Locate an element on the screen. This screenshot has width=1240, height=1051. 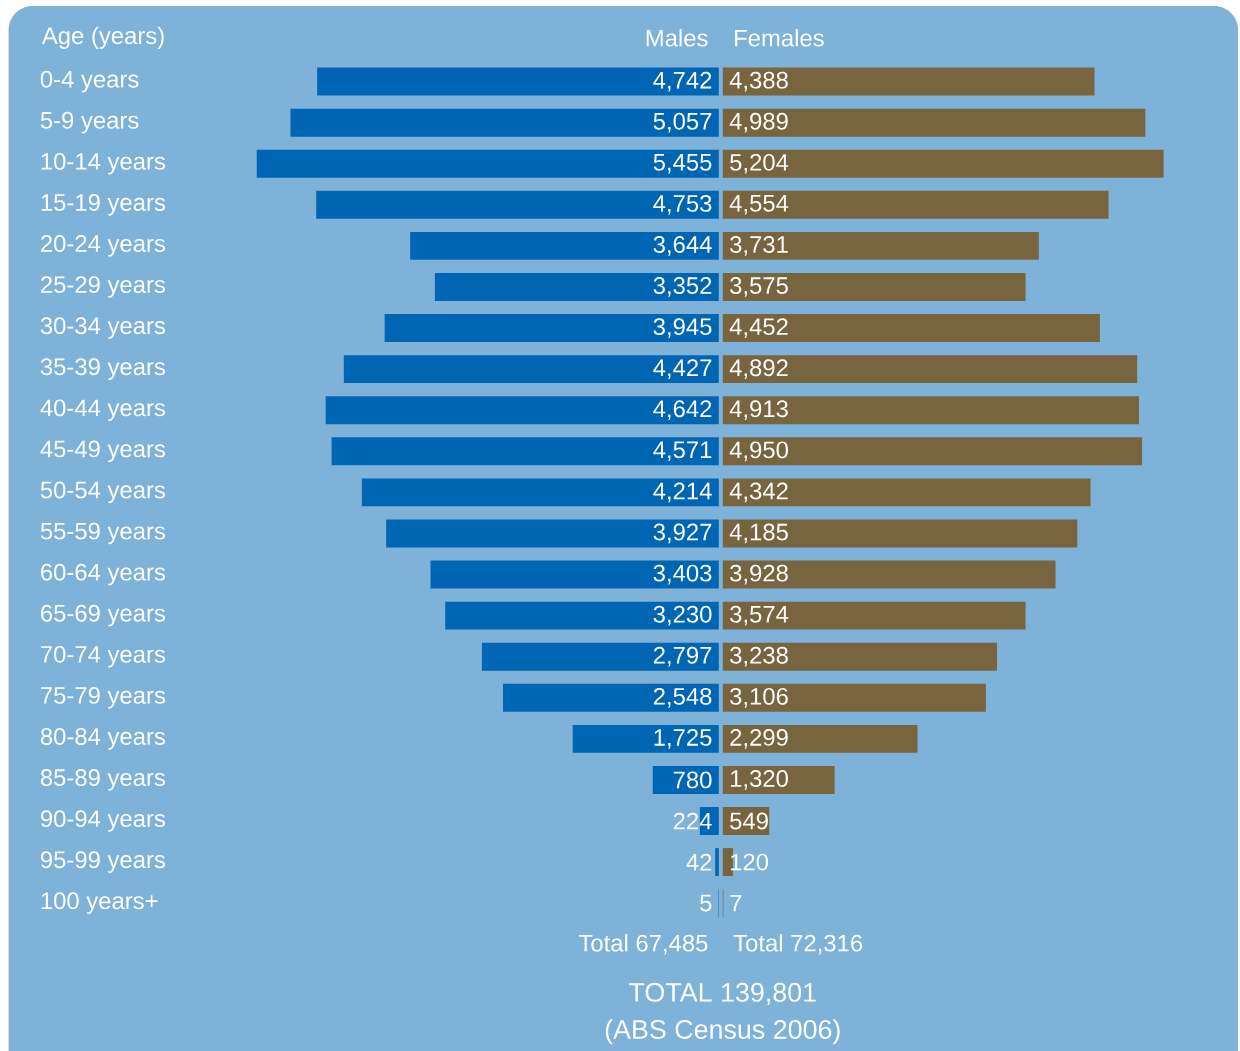
data-label: 3,928 is located at coordinates (759, 574).